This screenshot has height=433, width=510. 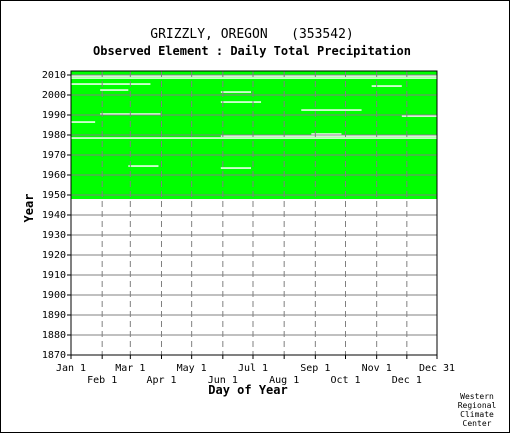 What do you see at coordinates (247, 390) in the screenshot?
I see `x-axis-label: Day of Year` at bounding box center [247, 390].